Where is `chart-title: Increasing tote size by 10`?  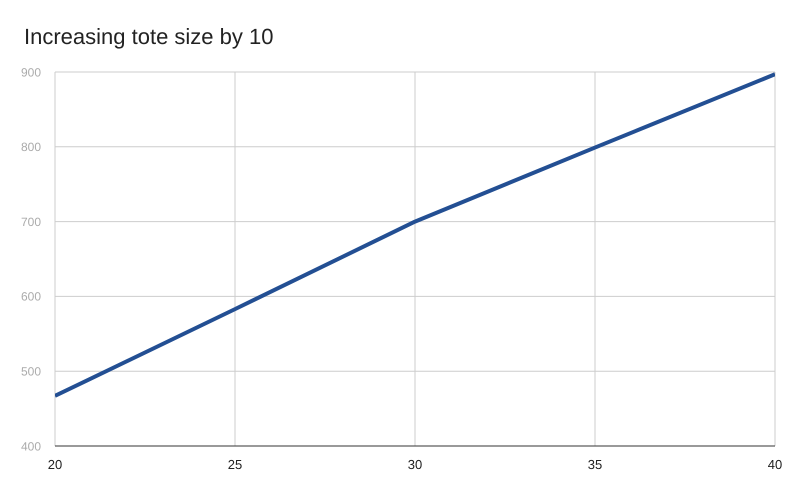
chart-title: Increasing tote size by 10 is located at coordinates (149, 37).